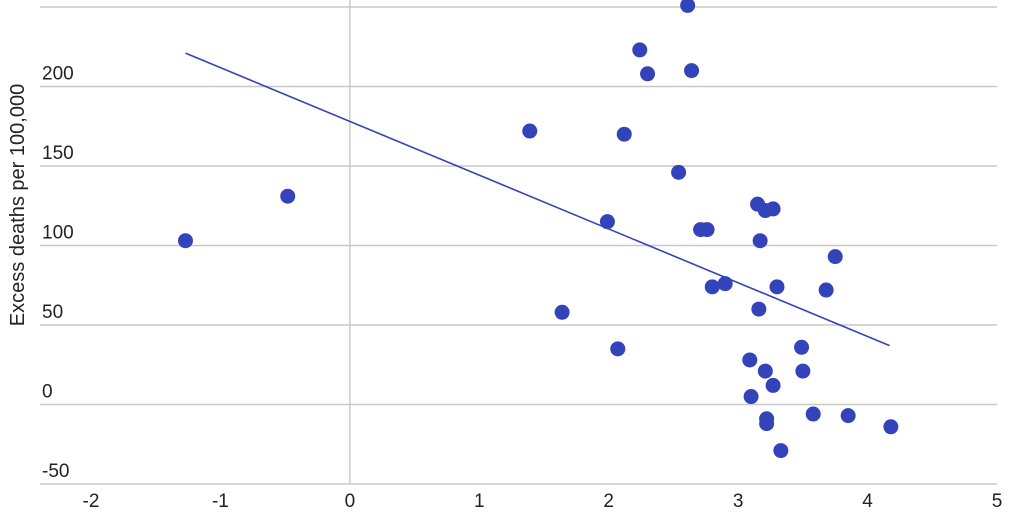  I want to click on y-tick-label: 50, so click(52, 312).